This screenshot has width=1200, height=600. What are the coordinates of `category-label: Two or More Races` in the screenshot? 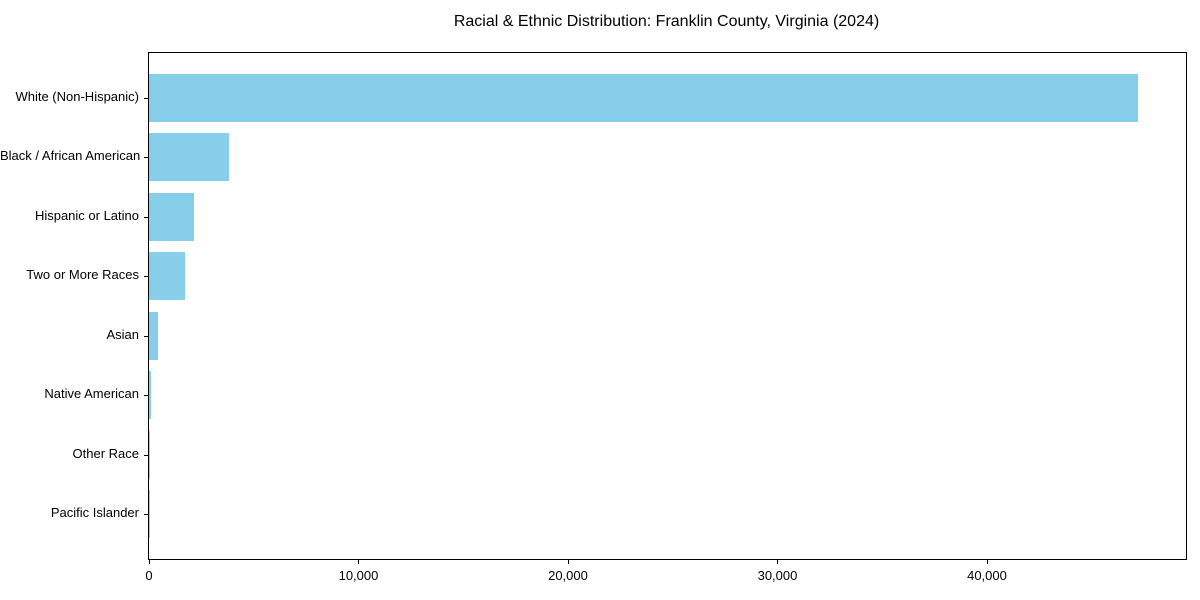 It's located at (82, 275).